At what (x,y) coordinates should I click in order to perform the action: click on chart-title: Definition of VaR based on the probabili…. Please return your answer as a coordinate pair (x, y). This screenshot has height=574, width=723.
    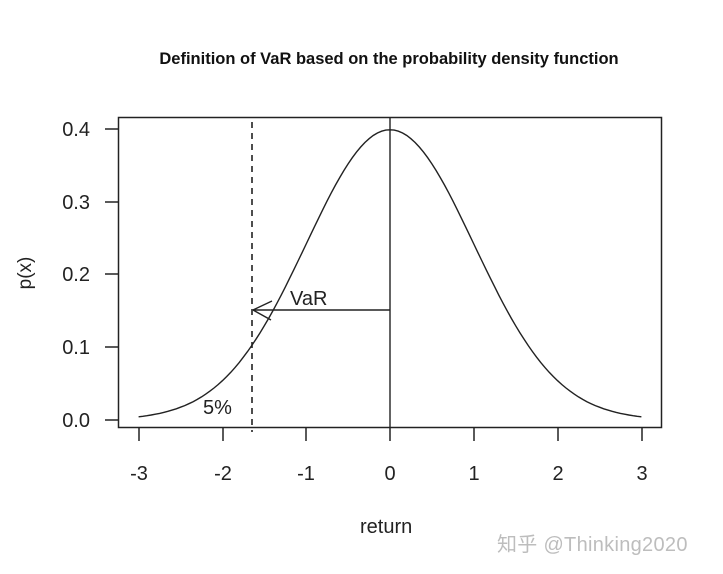
    Looking at the image, I should click on (389, 59).